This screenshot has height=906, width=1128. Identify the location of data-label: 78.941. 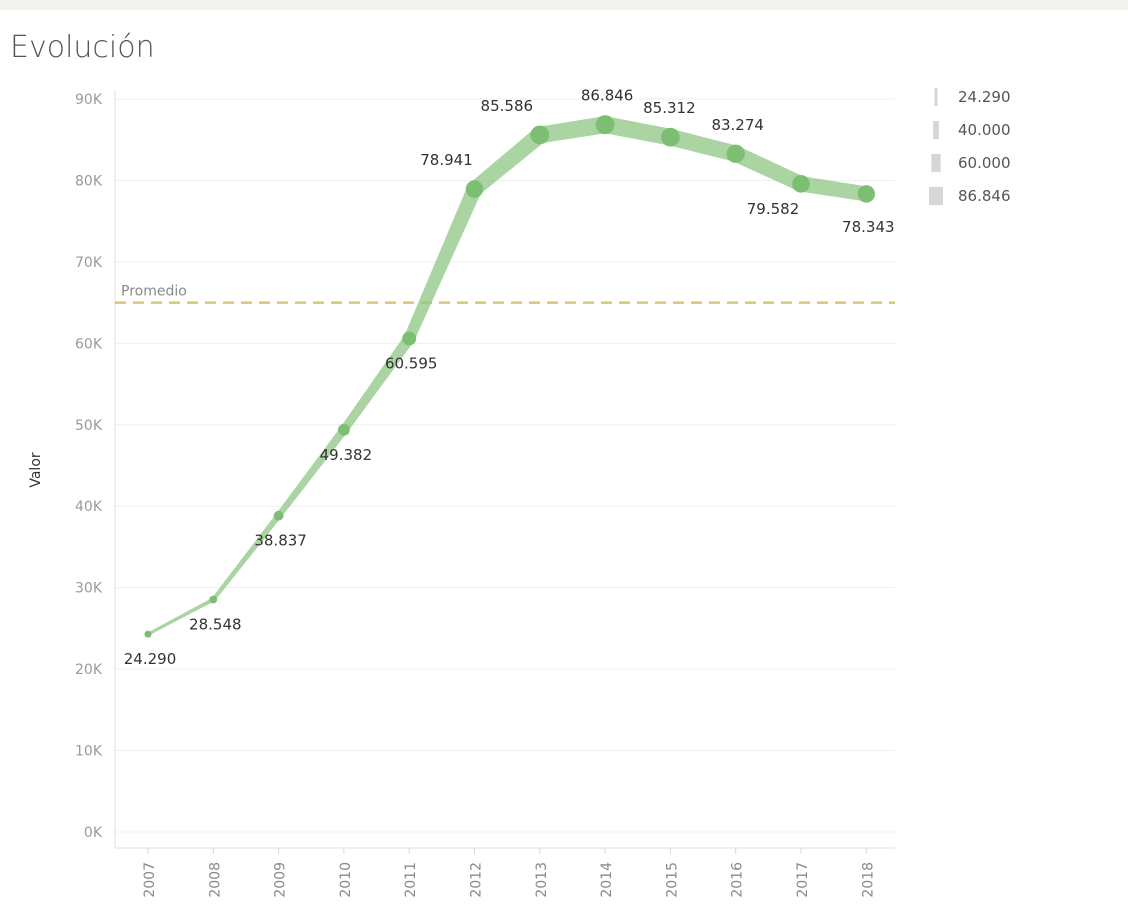
(446, 160).